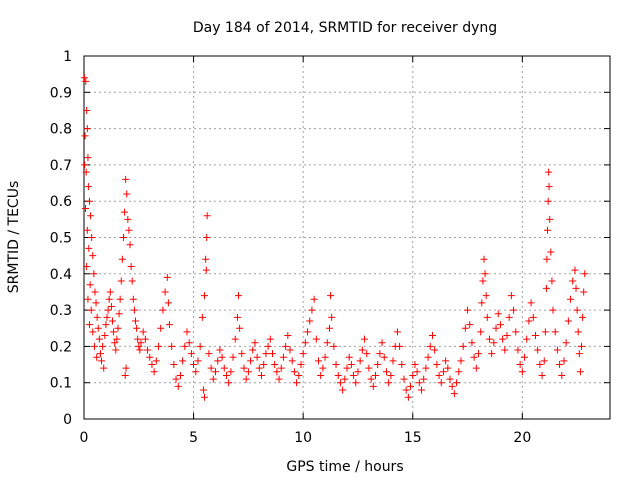 The height and width of the screenshot is (480, 640). I want to click on x-tick-label: 5, so click(193, 438).